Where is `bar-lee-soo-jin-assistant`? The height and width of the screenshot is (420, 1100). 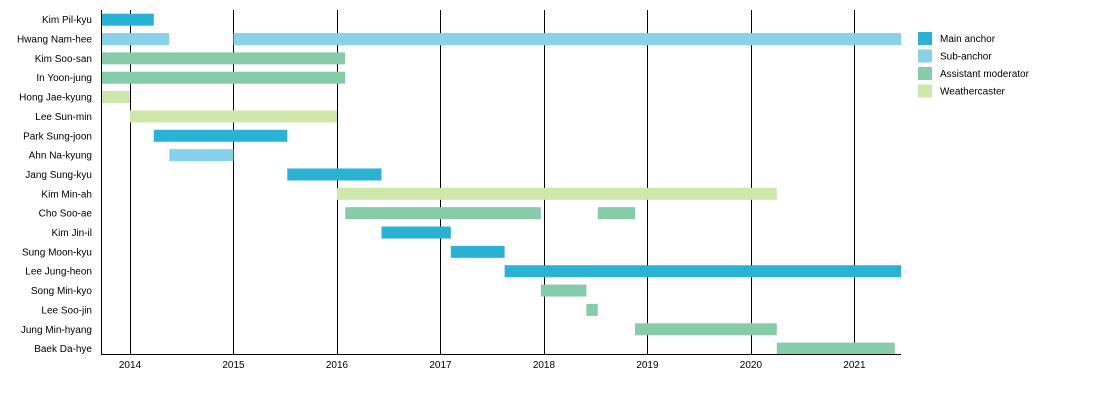 bar-lee-soo-jin-assistant is located at coordinates (592, 309).